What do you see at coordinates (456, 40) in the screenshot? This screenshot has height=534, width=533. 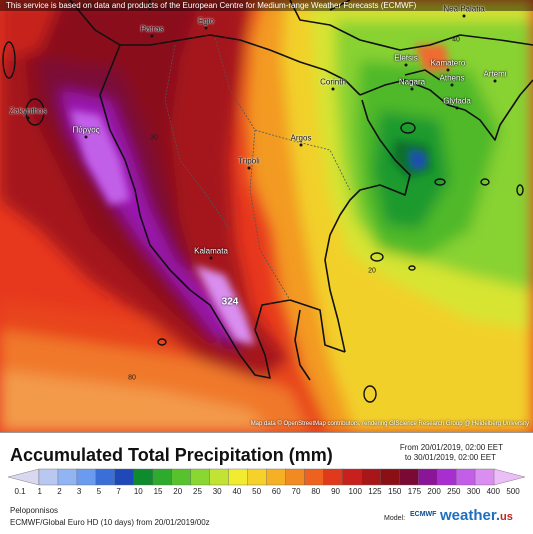 I see `contour-label: 40` at bounding box center [456, 40].